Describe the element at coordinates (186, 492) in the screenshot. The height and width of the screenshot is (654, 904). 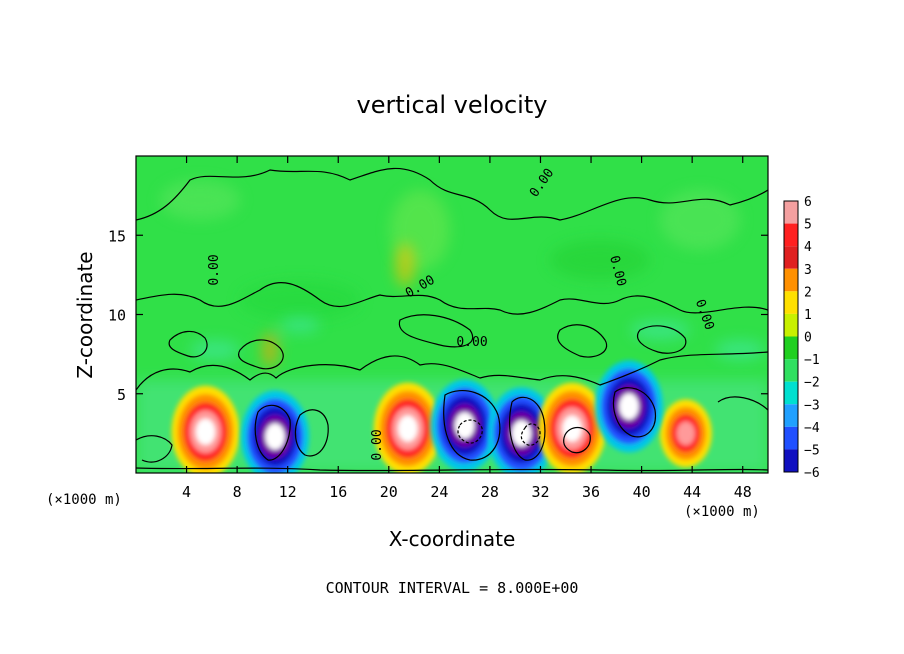
I see `x-tick-label: 4` at that location.